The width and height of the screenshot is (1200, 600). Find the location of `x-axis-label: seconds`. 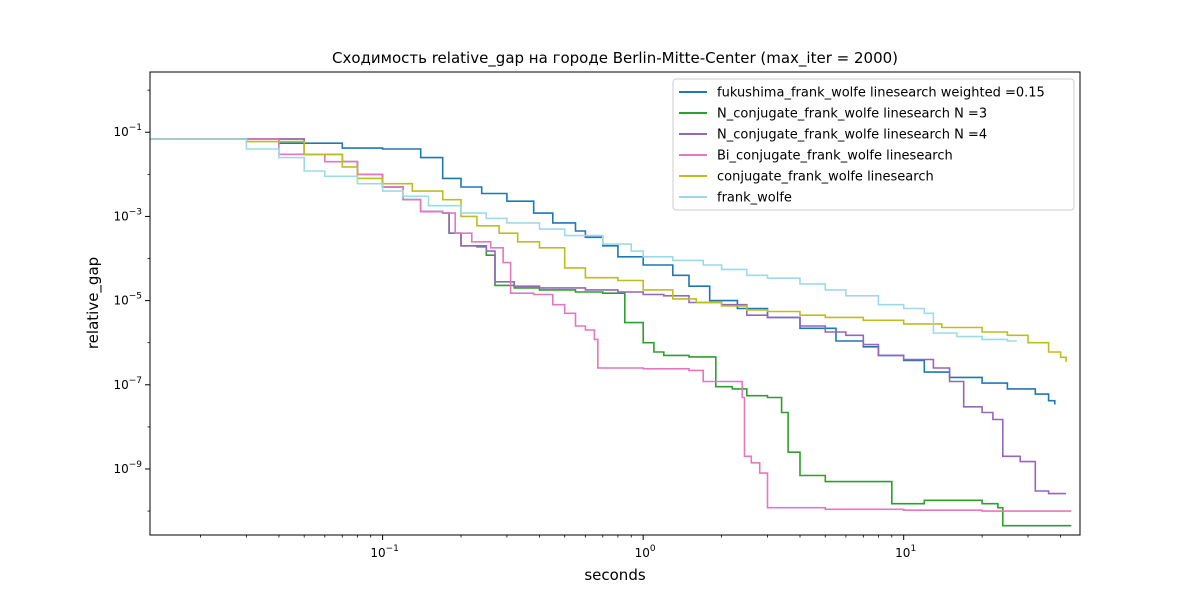

x-axis-label: seconds is located at coordinates (614, 575).